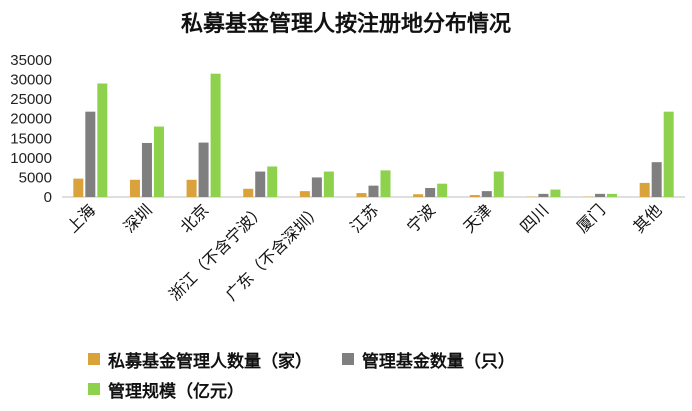 Image resolution: width=692 pixels, height=411 pixels. Describe the element at coordinates (345, 24) in the screenshot. I see `chart-title: 私募基金管理人按注册地分布情况` at that location.